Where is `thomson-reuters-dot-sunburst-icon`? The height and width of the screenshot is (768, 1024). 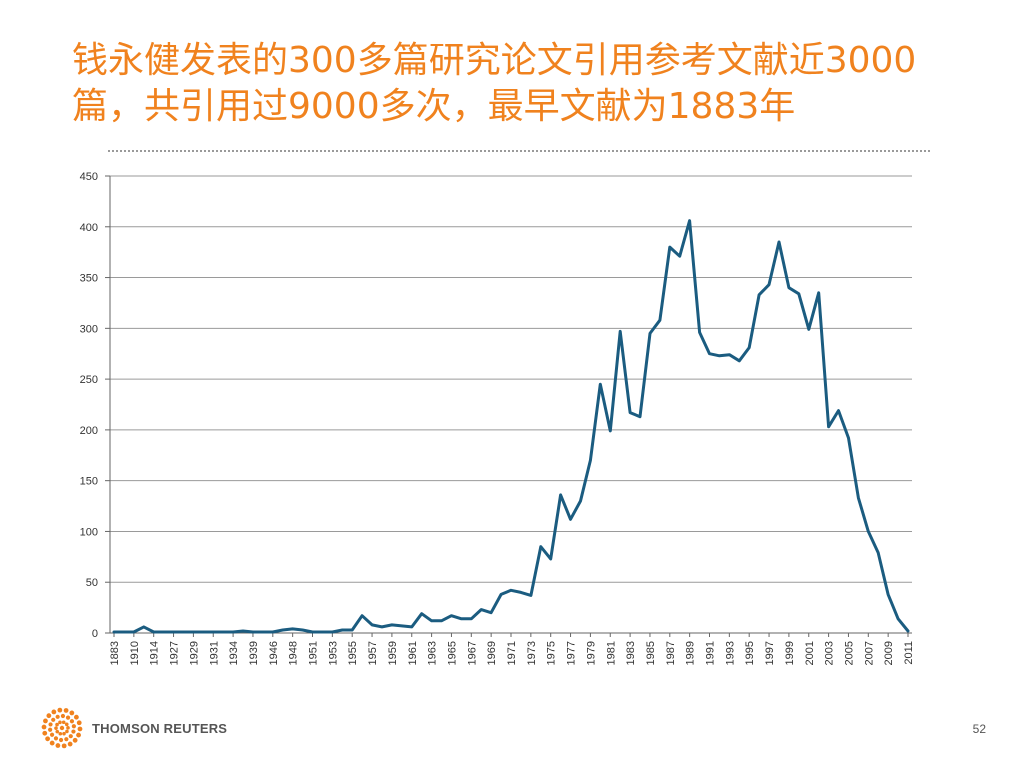 thomson-reuters-dot-sunburst-icon is located at coordinates (62, 728).